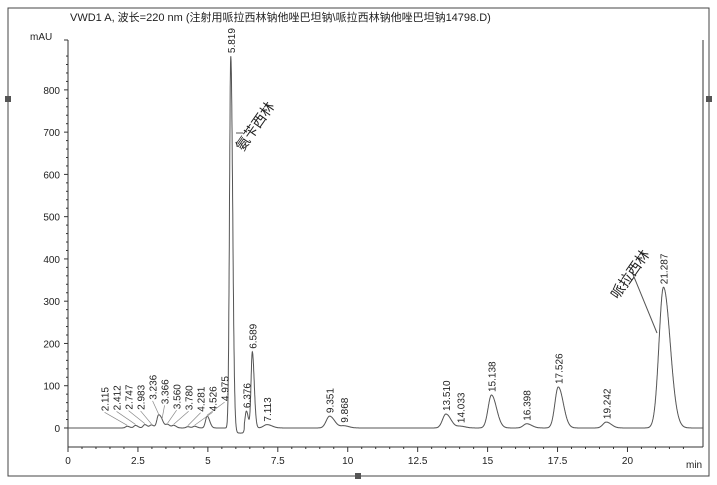 This screenshot has width=717, height=485. I want to click on peak-annotation: 氨苄西林, so click(254, 126).